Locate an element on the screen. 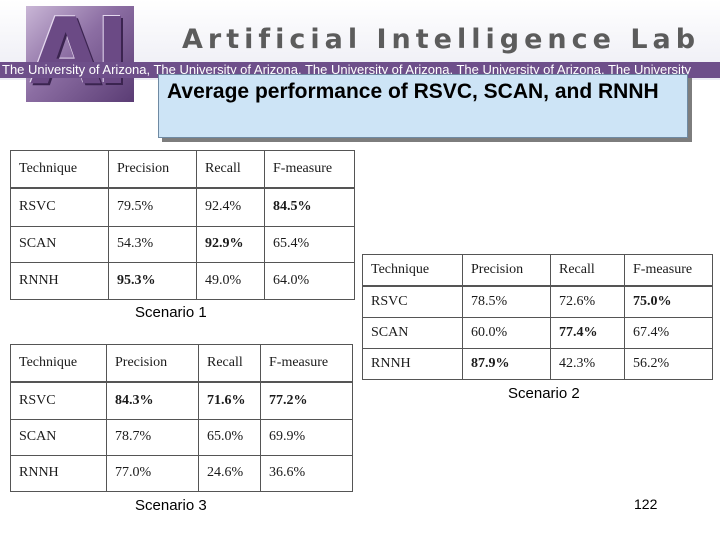 This screenshot has width=720, height=540. table-row: RNNH 95.3% 49.0% 64.0% is located at coordinates (182, 281).